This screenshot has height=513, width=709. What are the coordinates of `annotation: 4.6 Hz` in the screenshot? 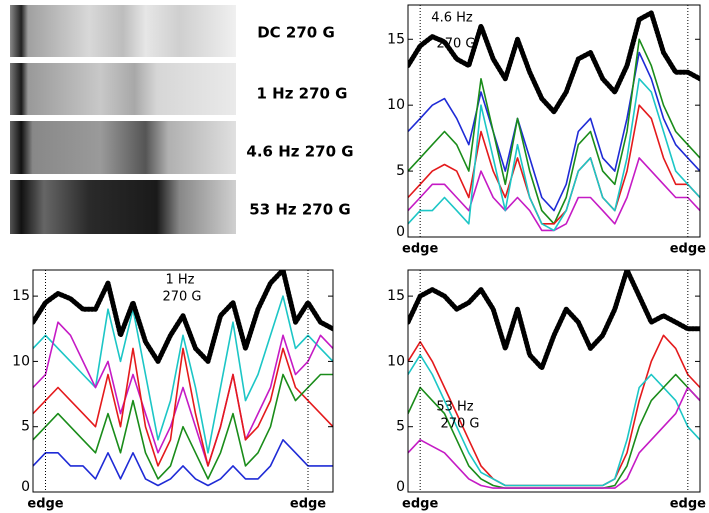 It's located at (452, 18).